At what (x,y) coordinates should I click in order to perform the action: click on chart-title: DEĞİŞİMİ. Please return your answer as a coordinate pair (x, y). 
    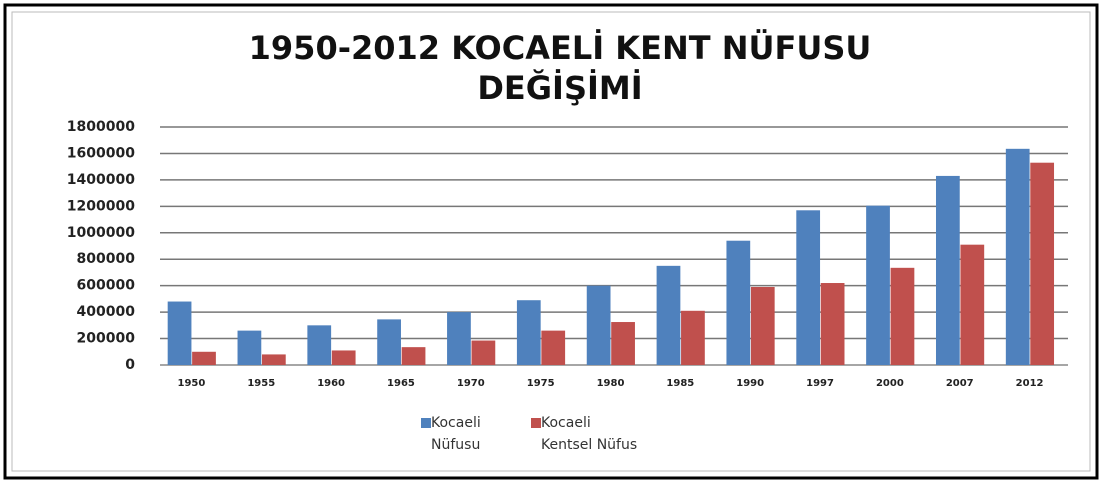
    Looking at the image, I should click on (559, 87).